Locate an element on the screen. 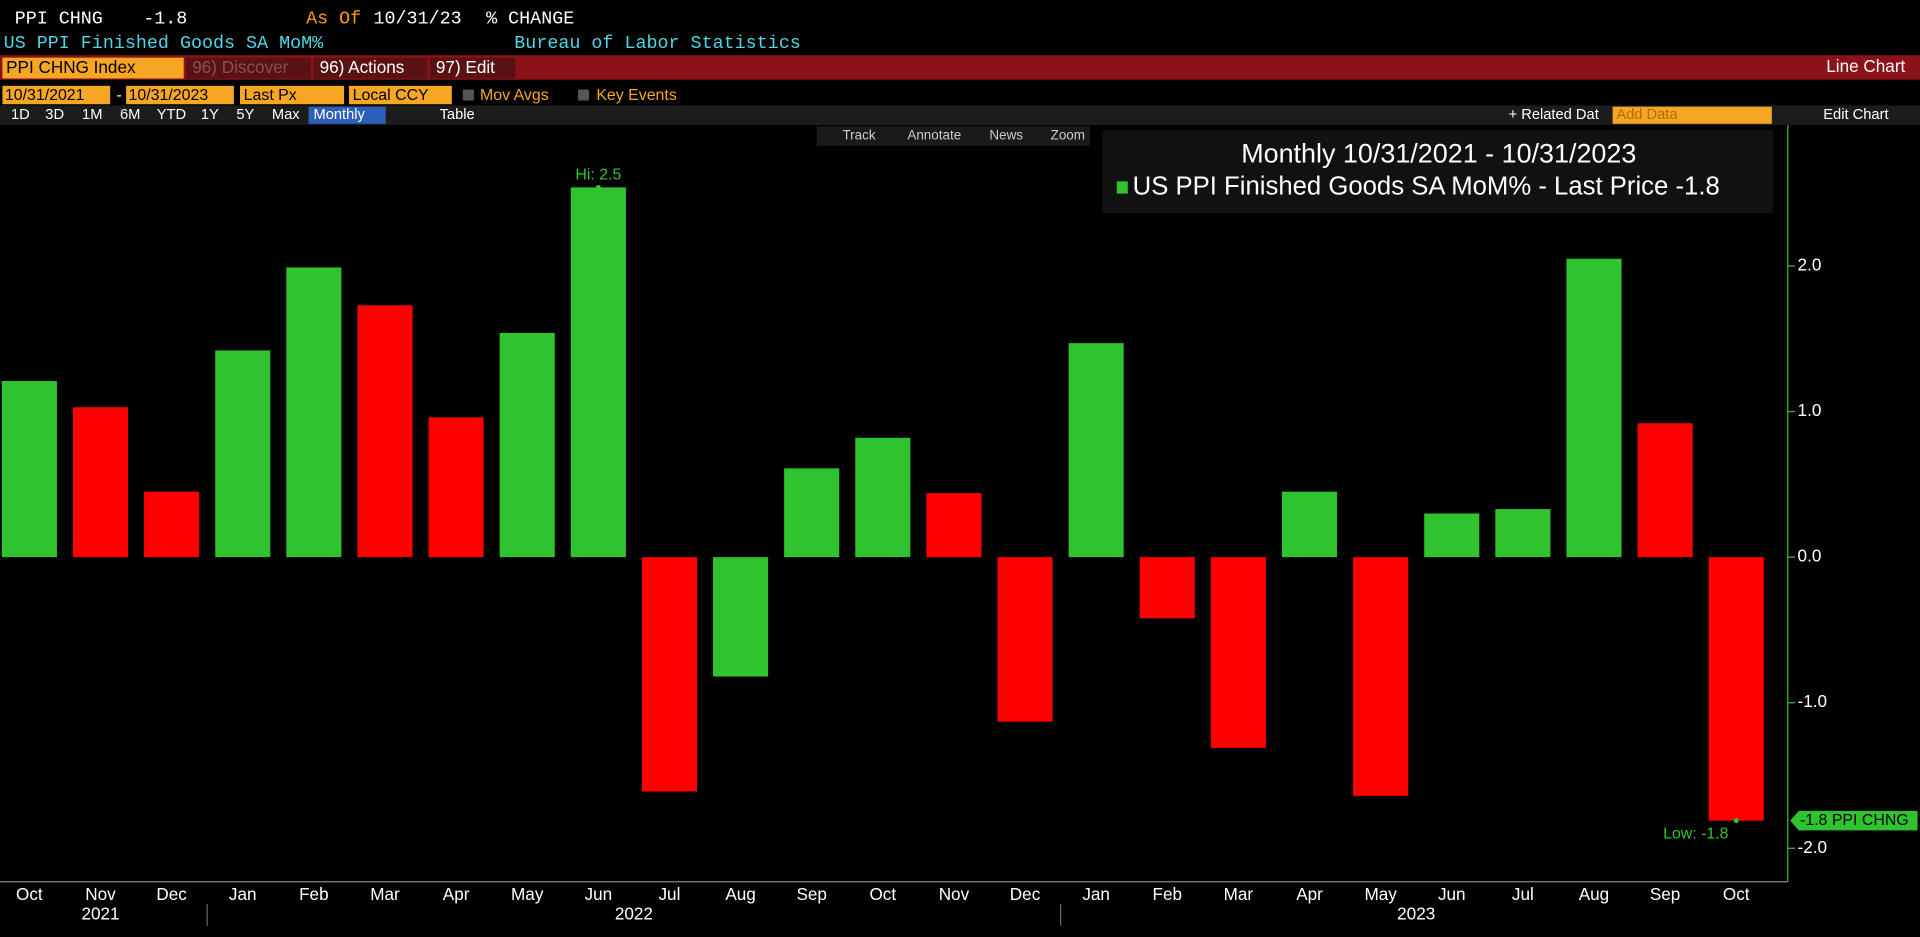 The height and width of the screenshot is (937, 1920). period-button: YTD is located at coordinates (171, 115).